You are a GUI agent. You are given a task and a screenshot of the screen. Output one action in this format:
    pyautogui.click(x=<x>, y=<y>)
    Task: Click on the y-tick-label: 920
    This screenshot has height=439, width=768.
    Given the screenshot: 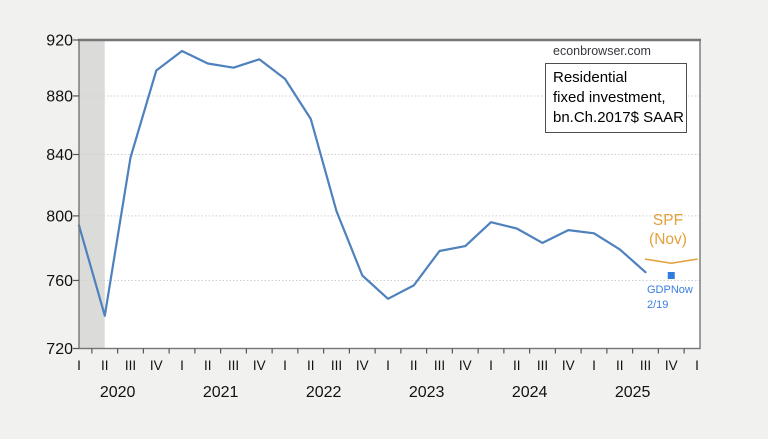 What is the action you would take?
    pyautogui.click(x=59, y=41)
    